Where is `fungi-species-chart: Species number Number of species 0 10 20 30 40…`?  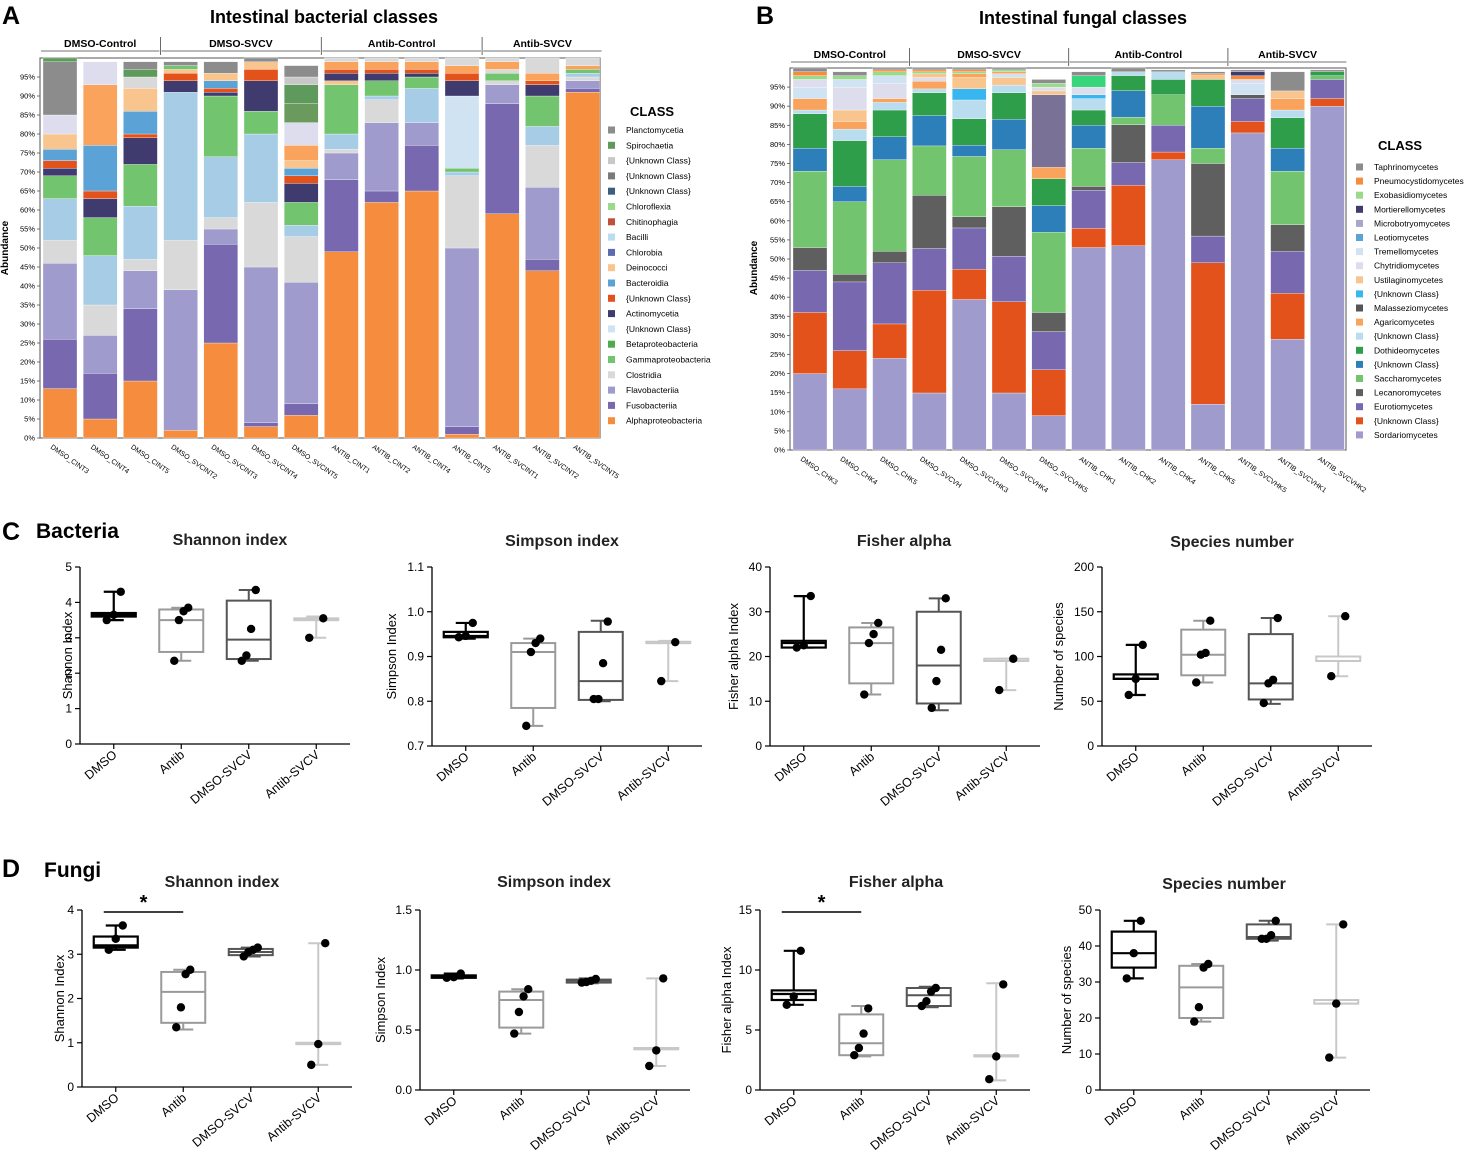
fungi-species-chart: Species number Number of species 0 10 20 30 40… is located at coordinates (1214, 1014).